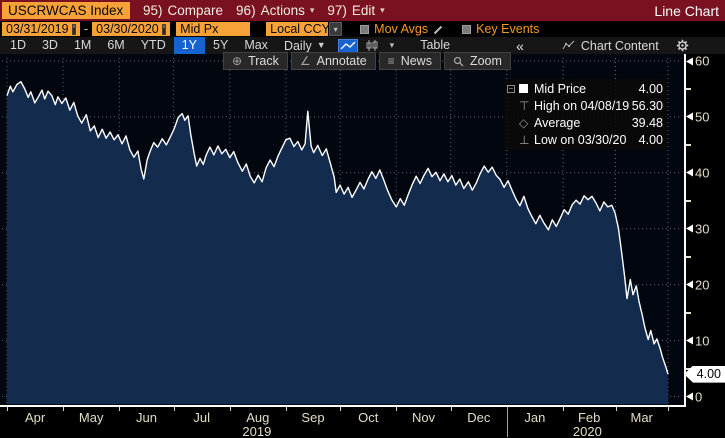  What do you see at coordinates (321, 45) in the screenshot?
I see `dropdown-caret-icon: ▼` at bounding box center [321, 45].